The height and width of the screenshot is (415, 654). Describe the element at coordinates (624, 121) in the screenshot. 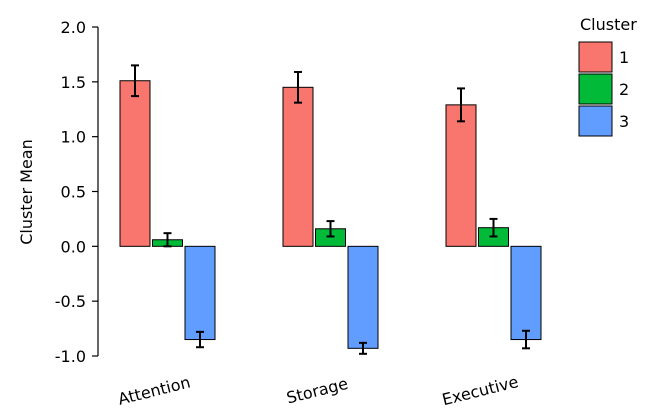

I see `legend-label-3: 3` at that location.